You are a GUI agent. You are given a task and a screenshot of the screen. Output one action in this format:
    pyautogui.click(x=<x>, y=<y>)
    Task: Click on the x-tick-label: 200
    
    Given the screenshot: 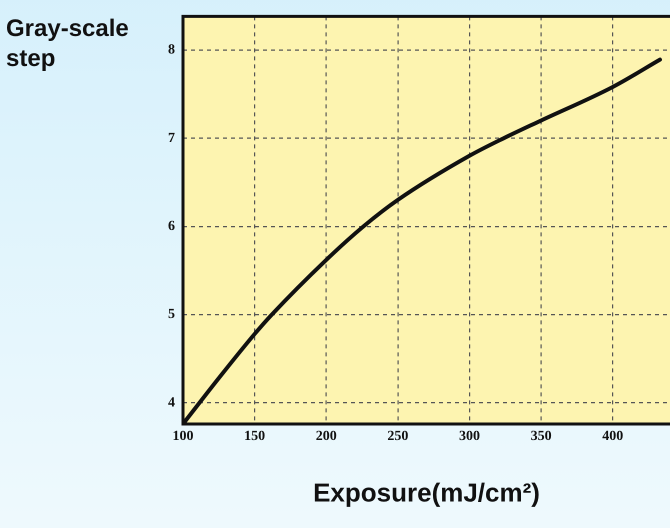 What is the action you would take?
    pyautogui.click(x=326, y=436)
    